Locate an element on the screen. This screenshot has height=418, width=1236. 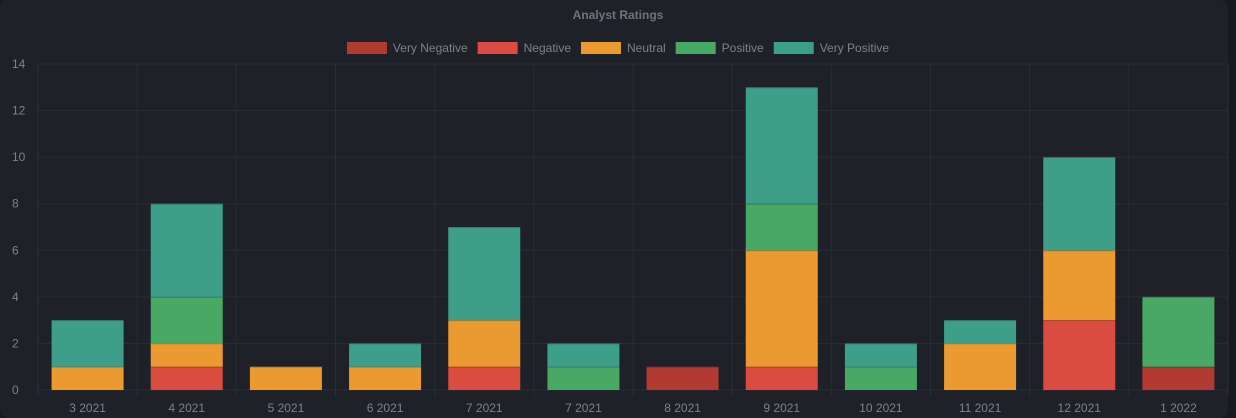
y-tick-label: 12 is located at coordinates (19, 111).